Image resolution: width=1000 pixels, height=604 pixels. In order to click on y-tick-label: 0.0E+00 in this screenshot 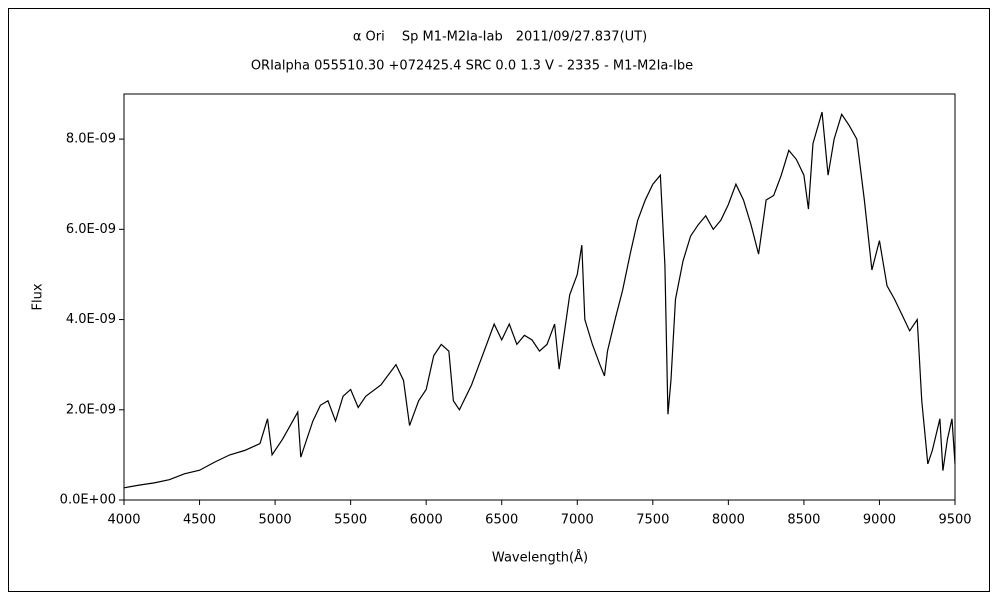, I will do `click(88, 500)`.